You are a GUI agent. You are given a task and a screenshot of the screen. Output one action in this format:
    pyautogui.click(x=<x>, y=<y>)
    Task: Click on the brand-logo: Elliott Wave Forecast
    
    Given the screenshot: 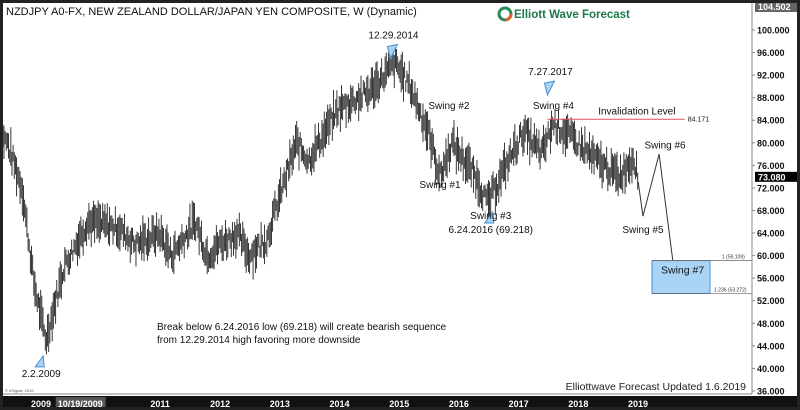 What is the action you would take?
    pyautogui.click(x=563, y=14)
    